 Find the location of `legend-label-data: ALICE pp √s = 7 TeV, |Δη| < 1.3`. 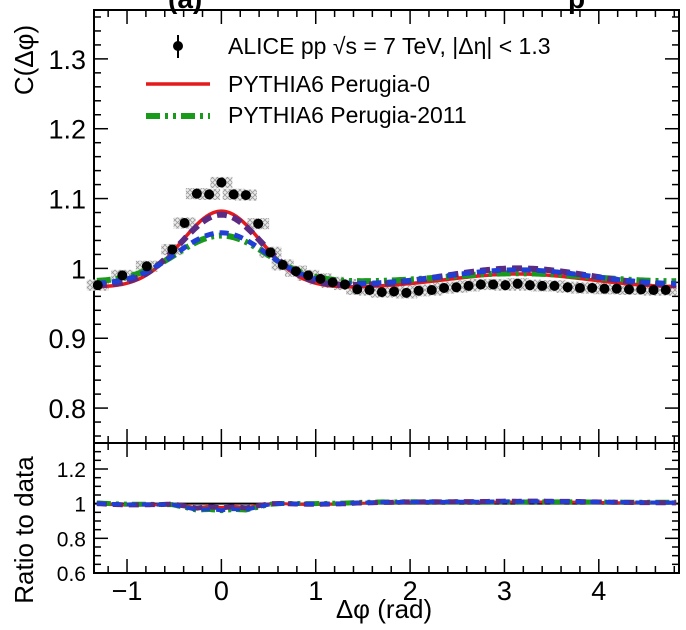

legend-label-data: ALICE pp √s = 7 TeV, |Δη| < 1.3 is located at coordinates (389, 46).